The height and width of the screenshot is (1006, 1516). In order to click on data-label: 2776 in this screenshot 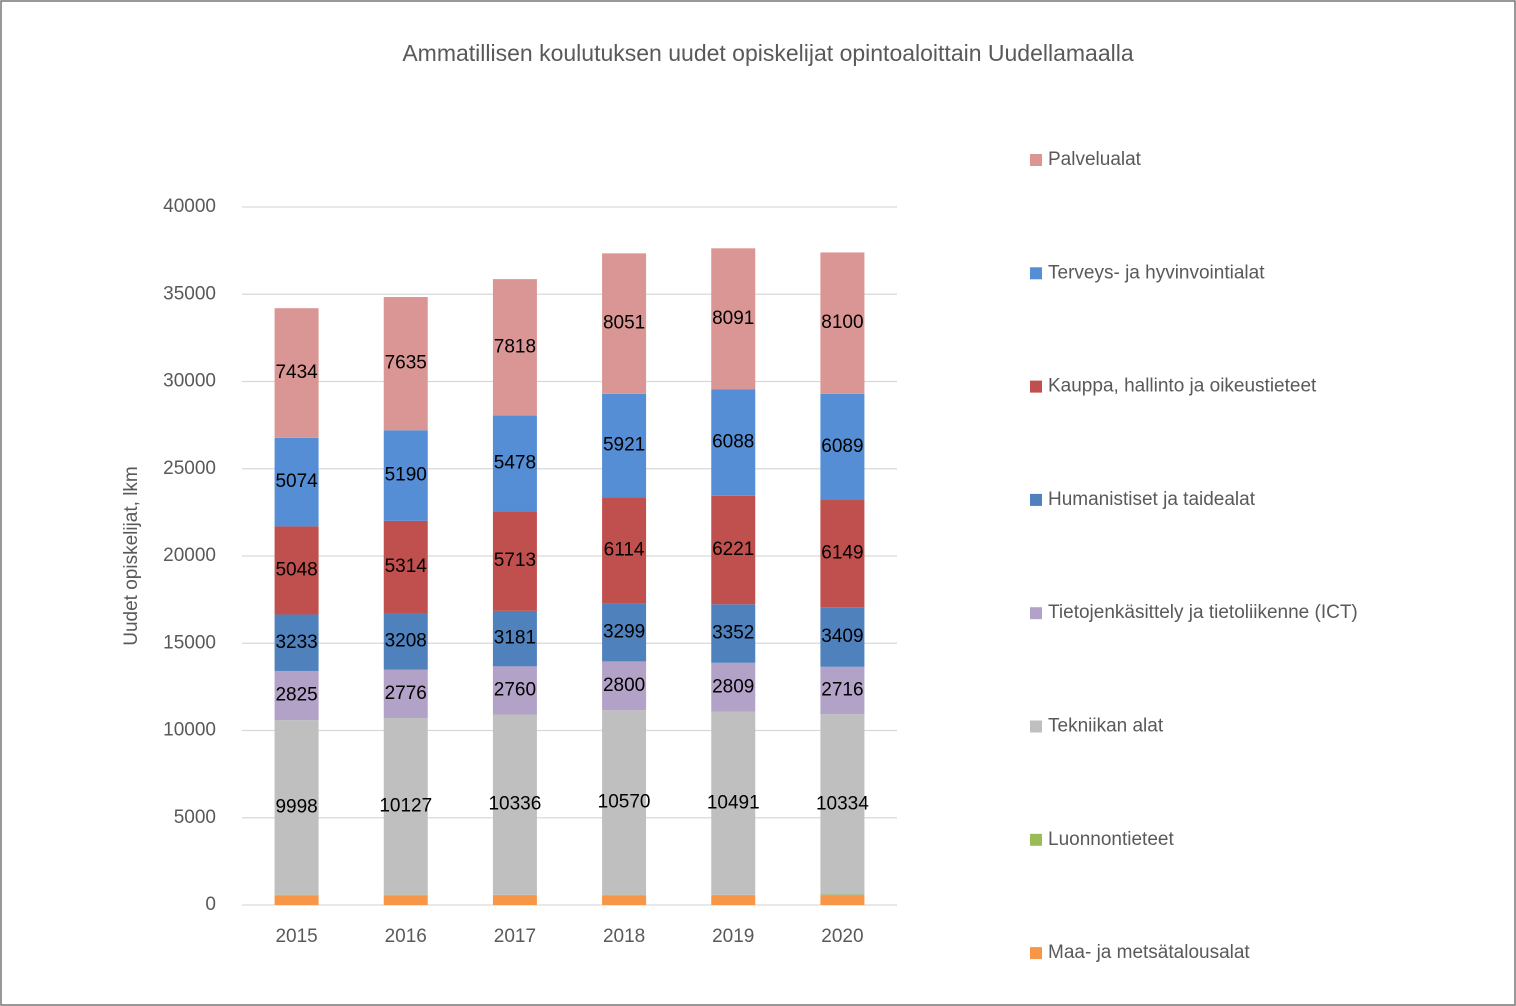, I will do `click(406, 693)`.